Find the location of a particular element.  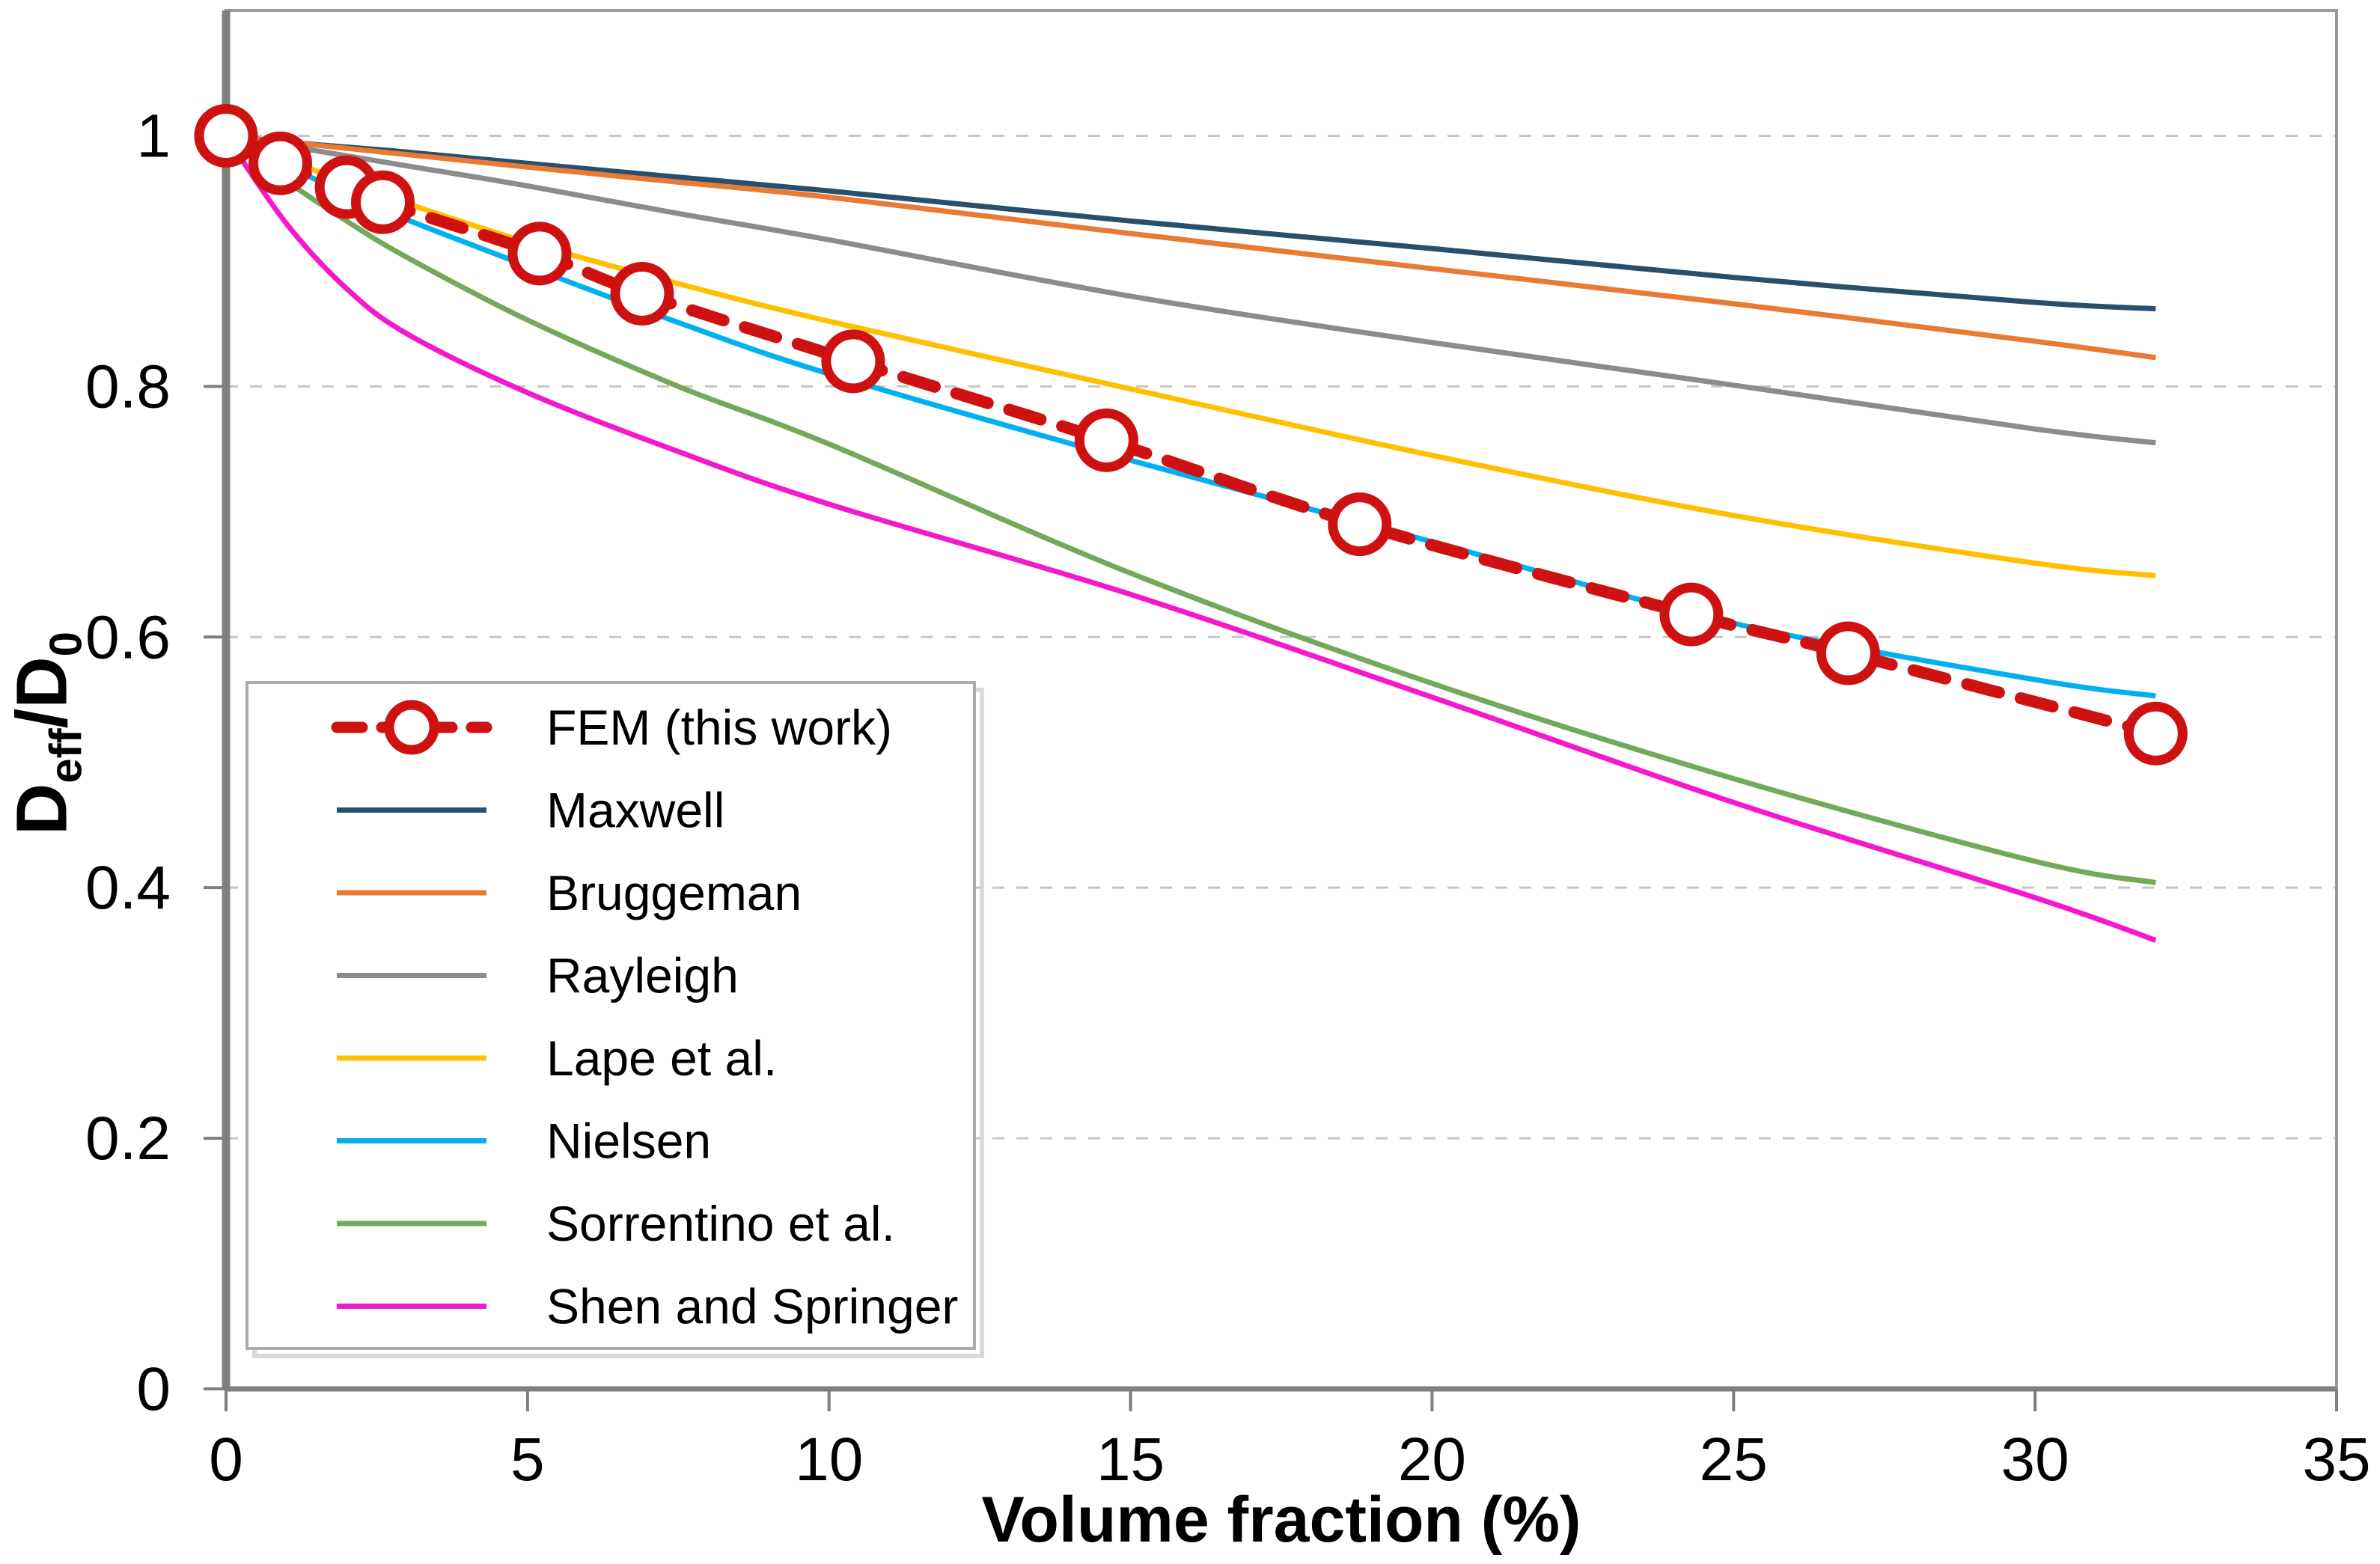

legend-item-fem-this-work: FEM (this work) is located at coordinates (611, 727).